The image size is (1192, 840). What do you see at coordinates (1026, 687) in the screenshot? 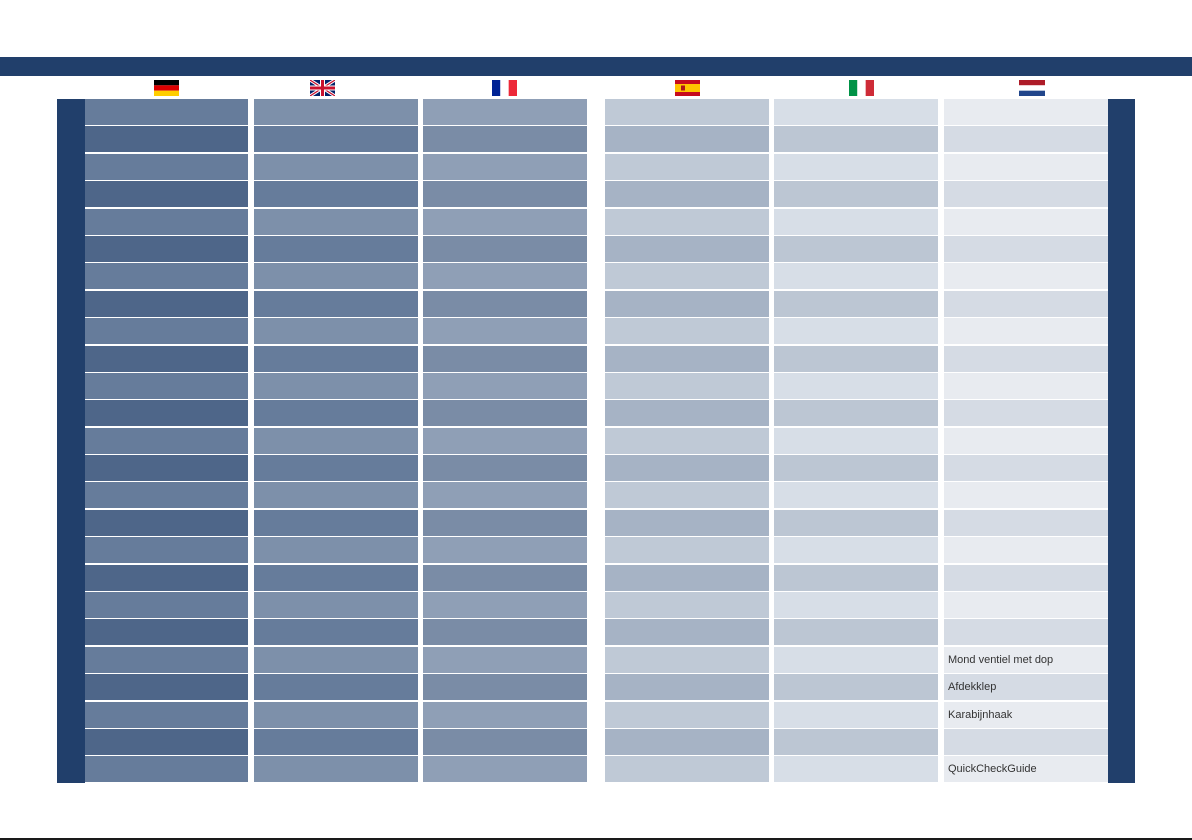
I see `table-cell: Afdekklep` at bounding box center [1026, 687].